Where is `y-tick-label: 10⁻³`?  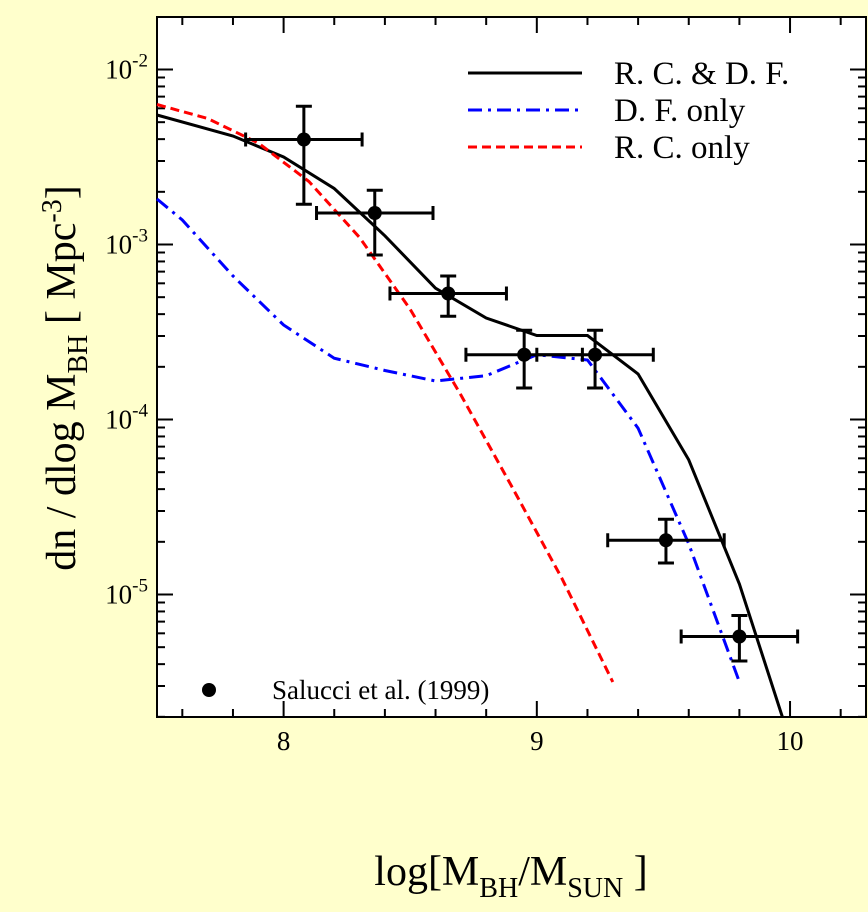
y-tick-label: 10⁻³ is located at coordinates (126, 243).